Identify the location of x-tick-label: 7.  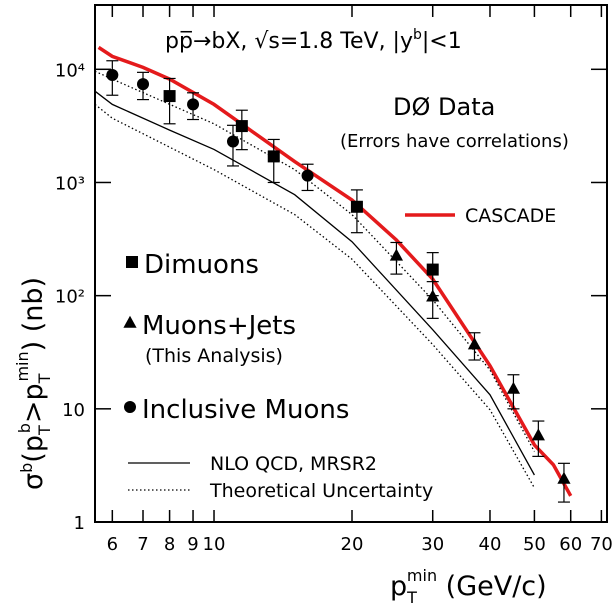
(142, 544).